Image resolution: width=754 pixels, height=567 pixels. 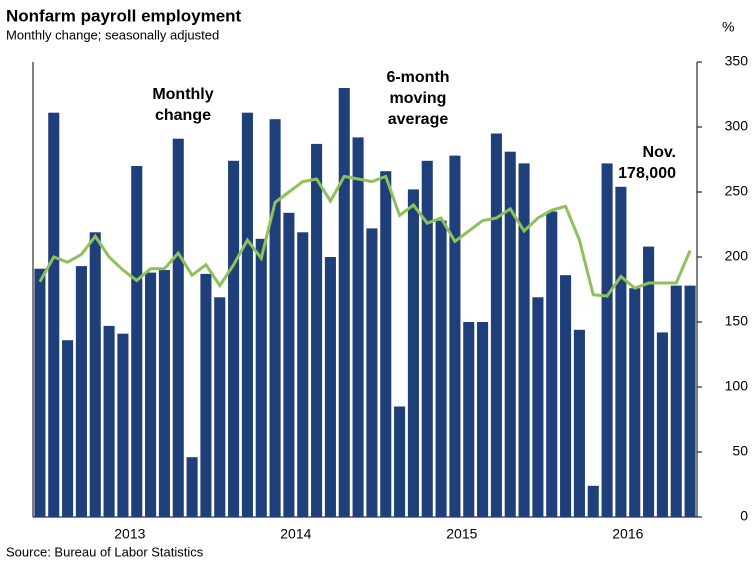 What do you see at coordinates (737, 191) in the screenshot?
I see `y-tick-label: 250` at bounding box center [737, 191].